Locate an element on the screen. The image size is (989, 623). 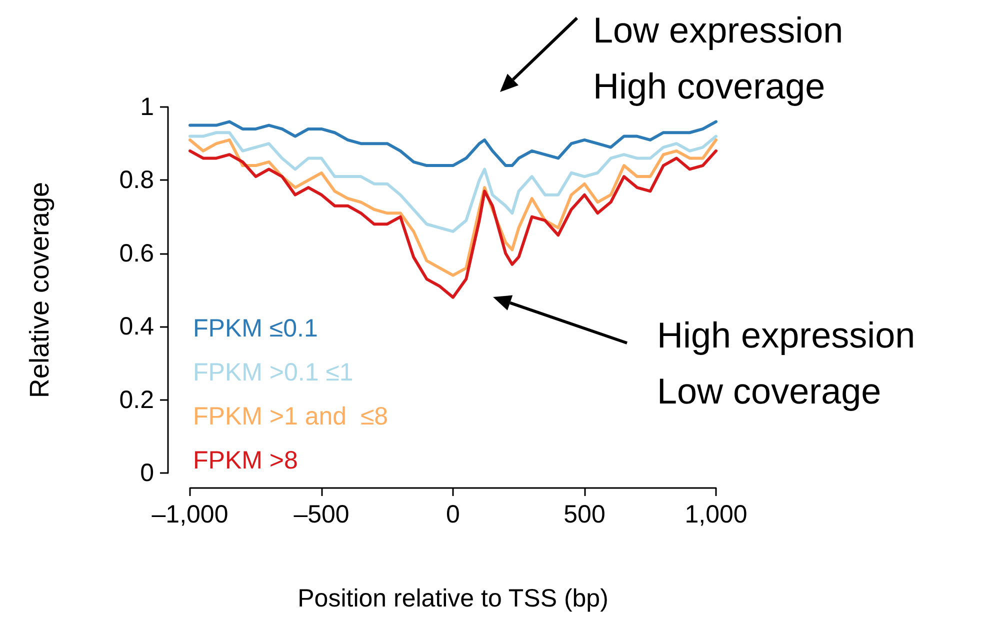
y-tick-label: 1 is located at coordinates (147, 107).